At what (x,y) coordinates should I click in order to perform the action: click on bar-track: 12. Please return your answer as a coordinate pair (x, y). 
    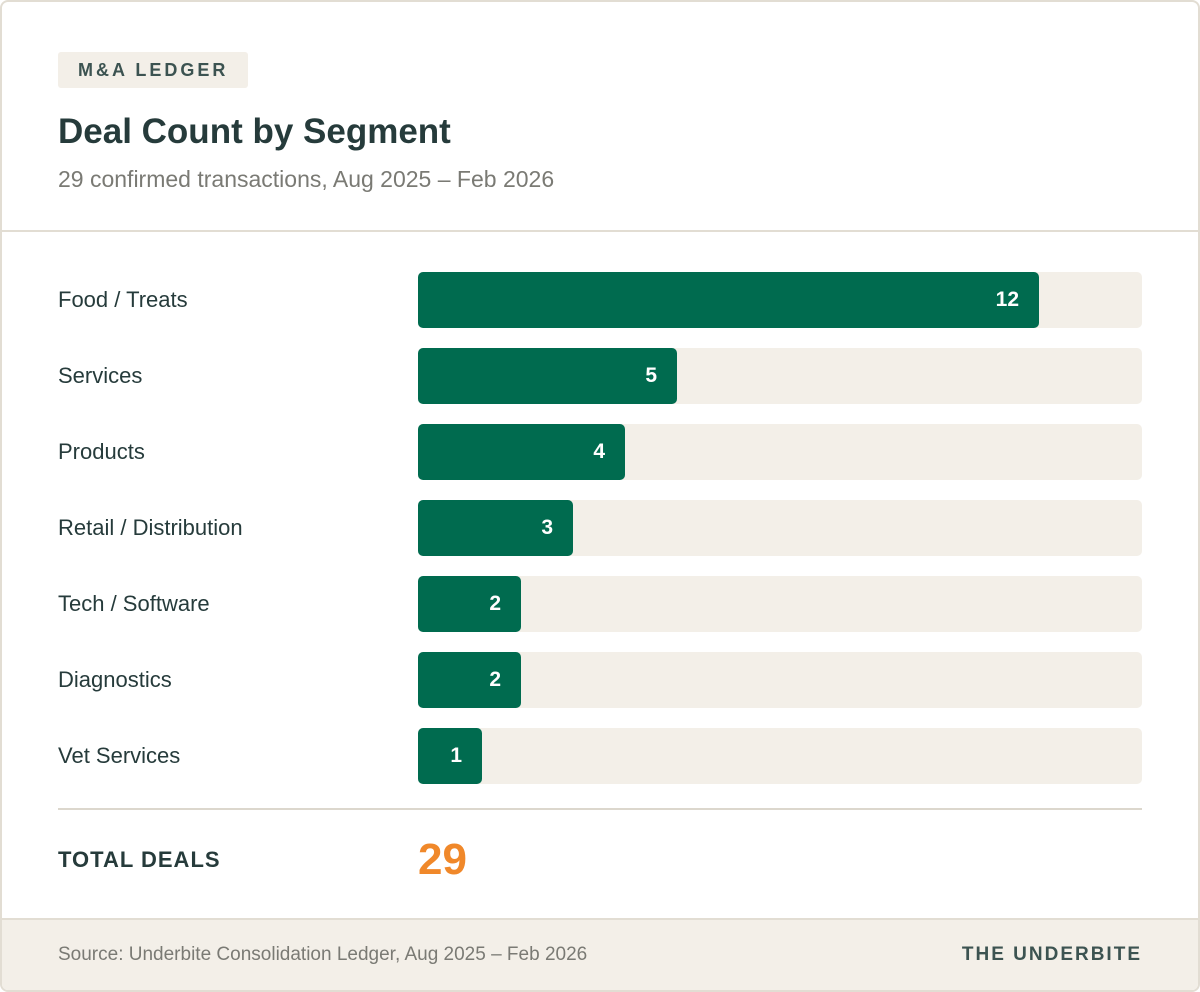
    Looking at the image, I should click on (780, 300).